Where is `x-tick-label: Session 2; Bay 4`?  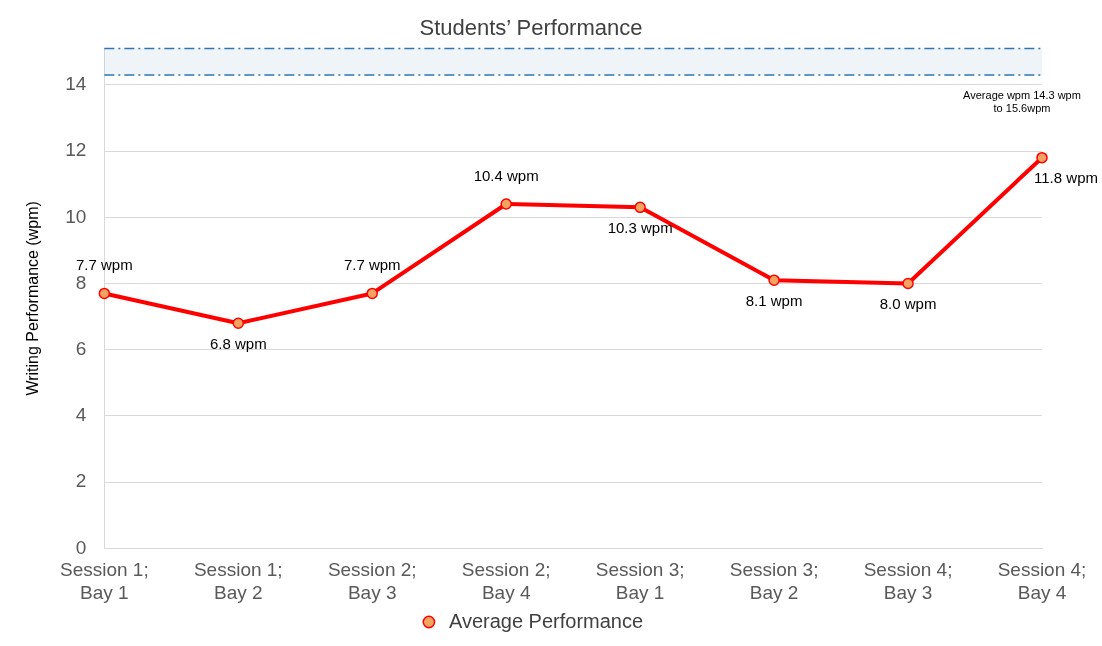 x-tick-label: Session 2; Bay 4 is located at coordinates (506, 581).